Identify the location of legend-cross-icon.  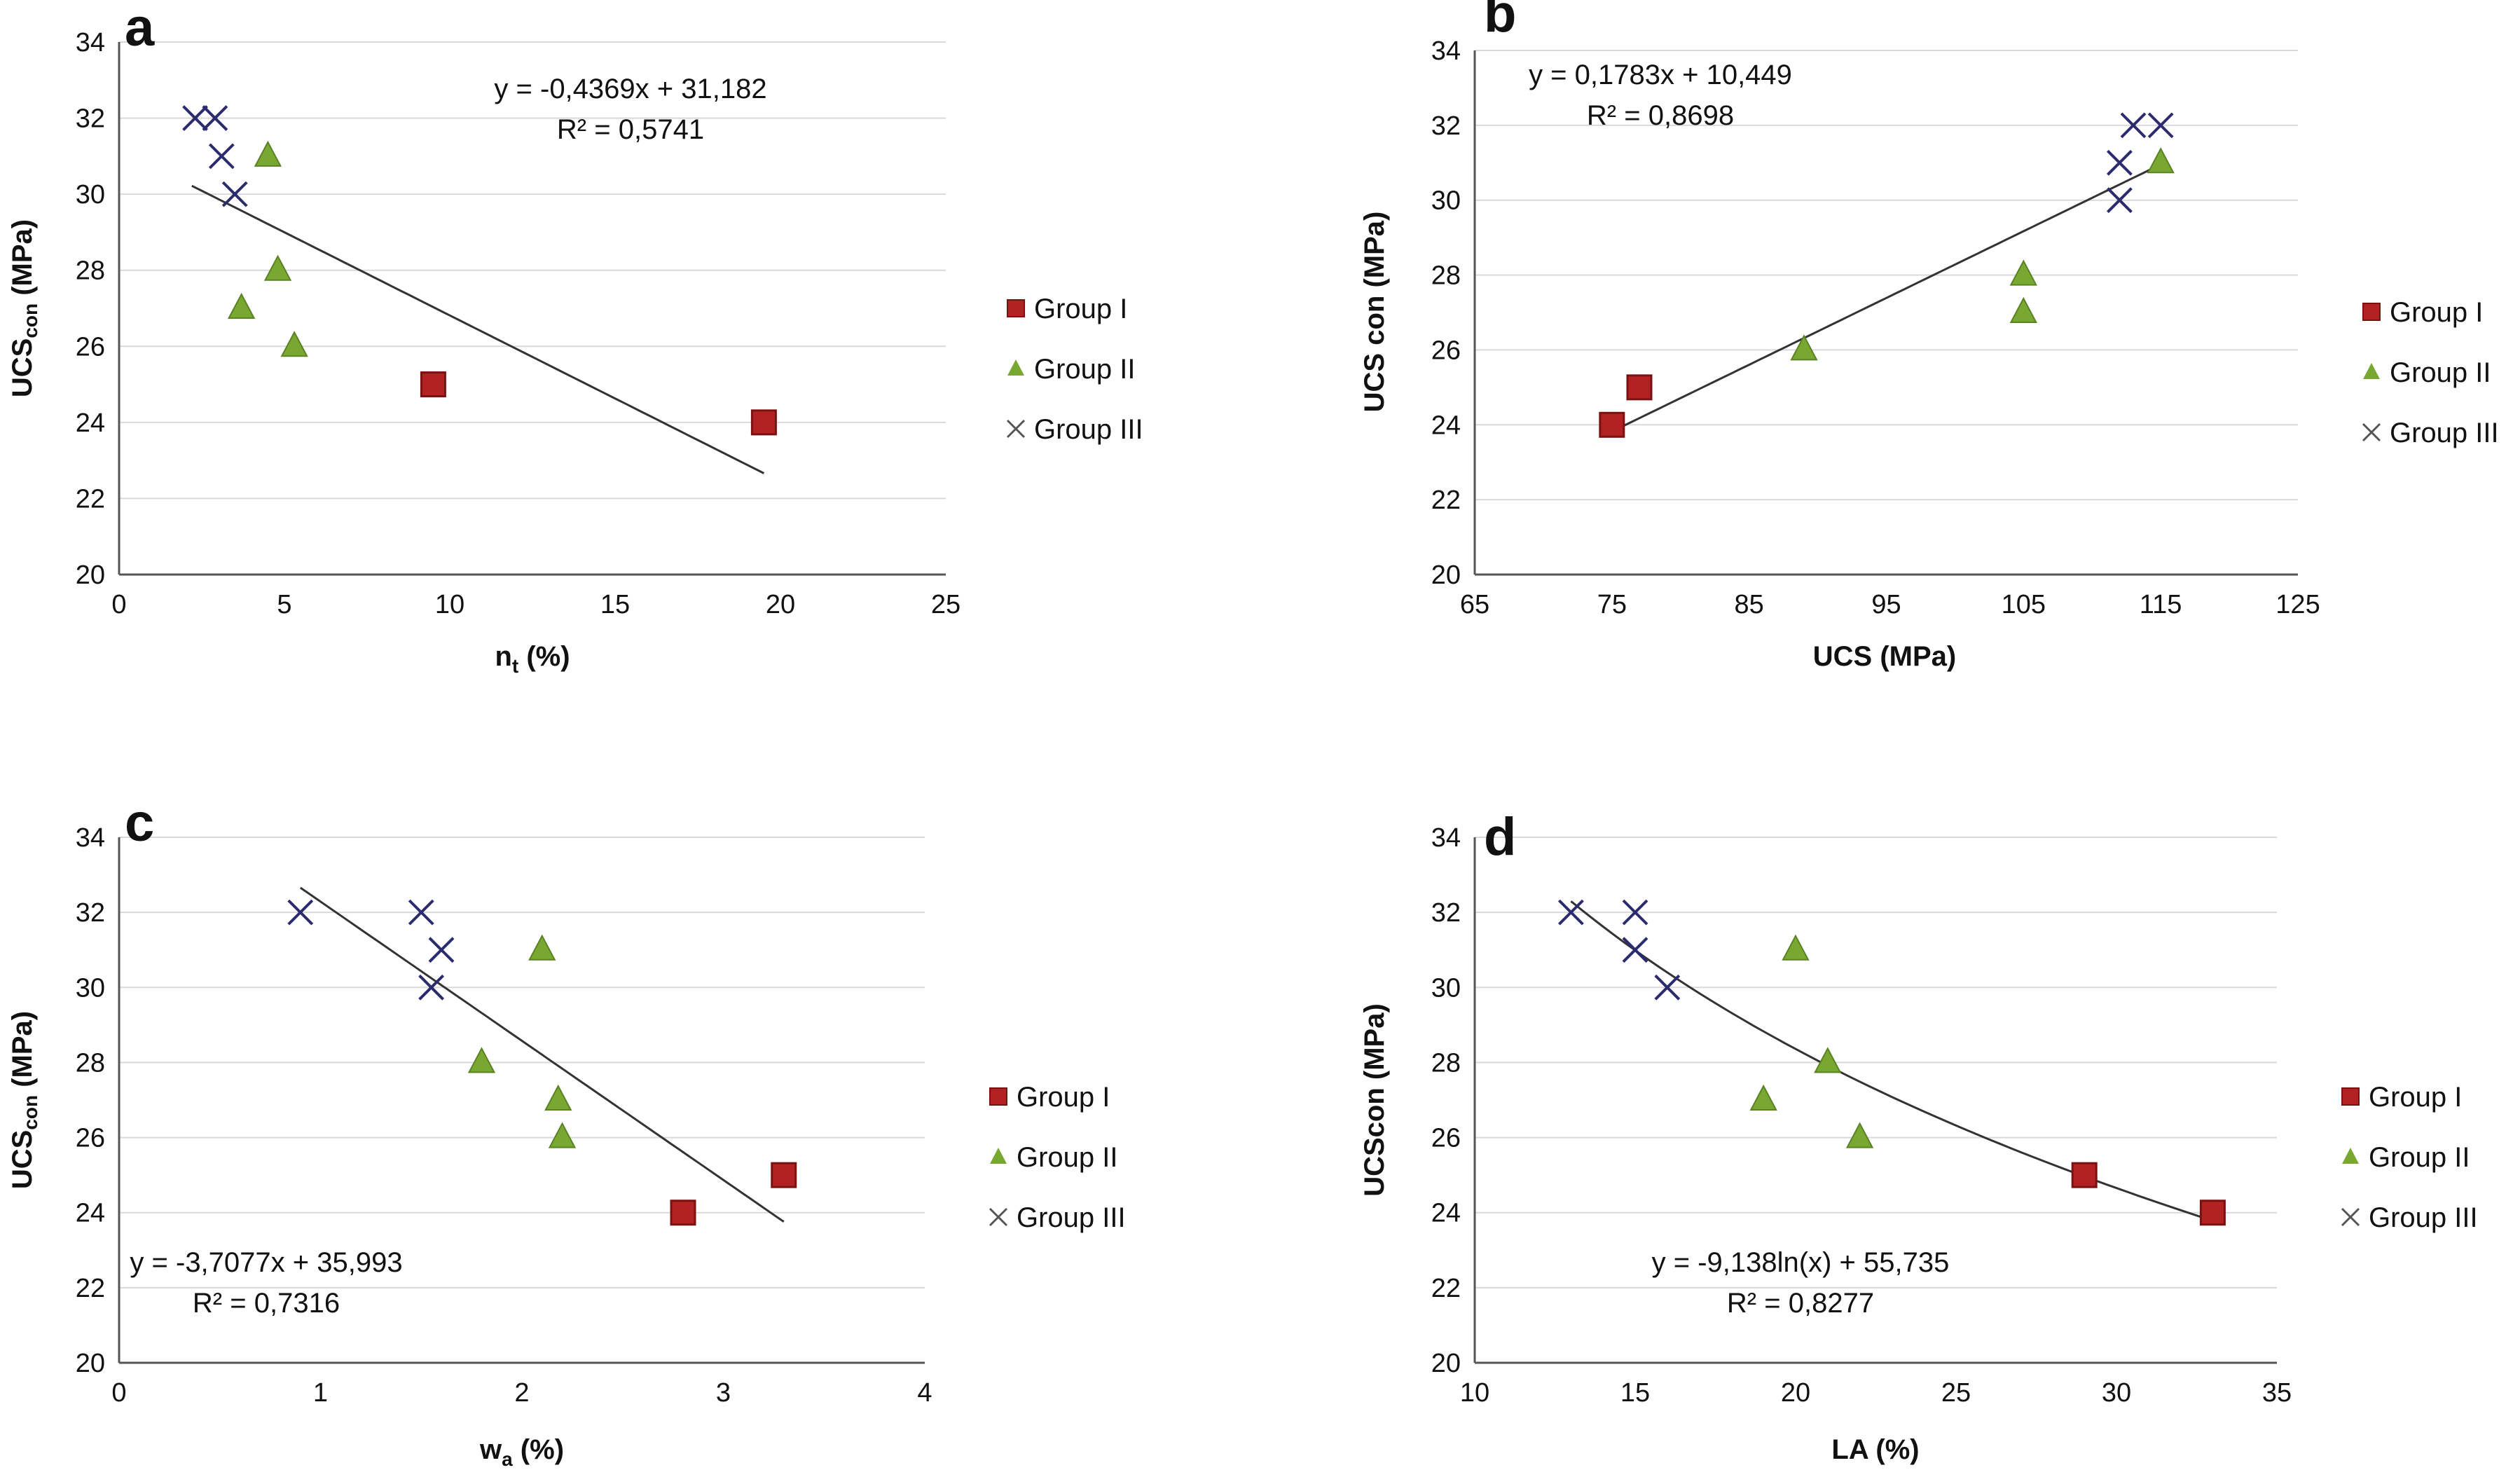
(1016, 429).